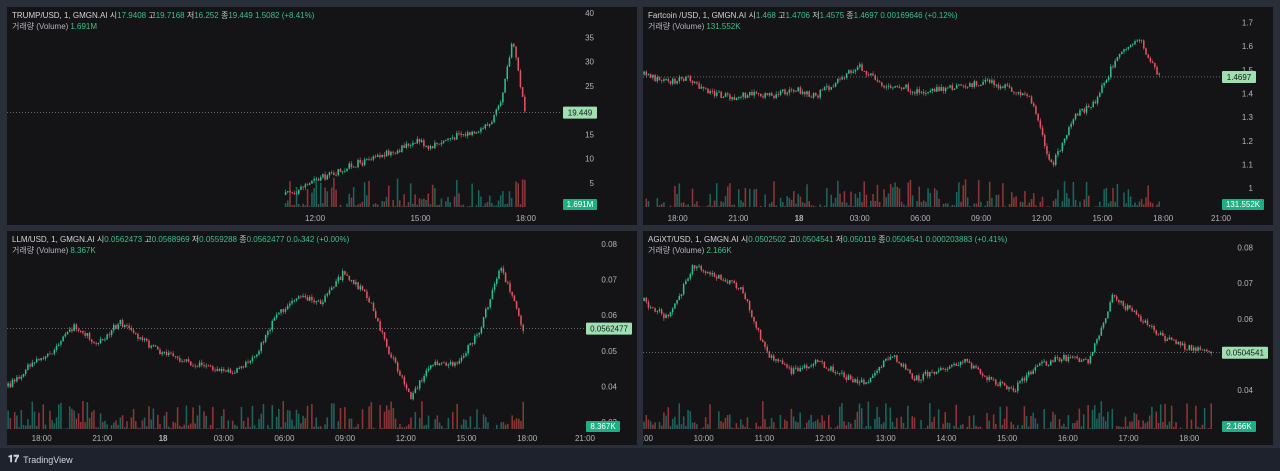 The height and width of the screenshot is (471, 1280). What do you see at coordinates (1245, 352) in the screenshot?
I see `price-tag-bg` at bounding box center [1245, 352].